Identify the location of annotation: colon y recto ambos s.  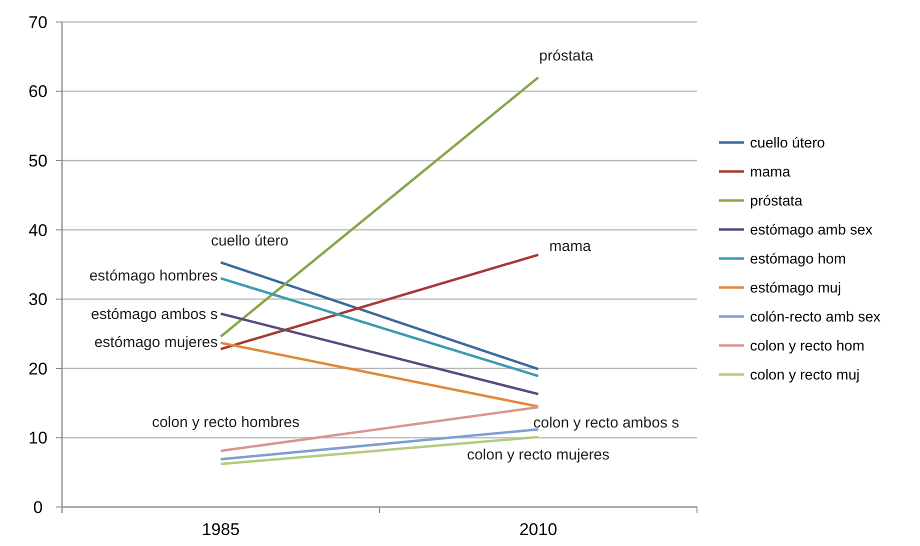
(606, 423).